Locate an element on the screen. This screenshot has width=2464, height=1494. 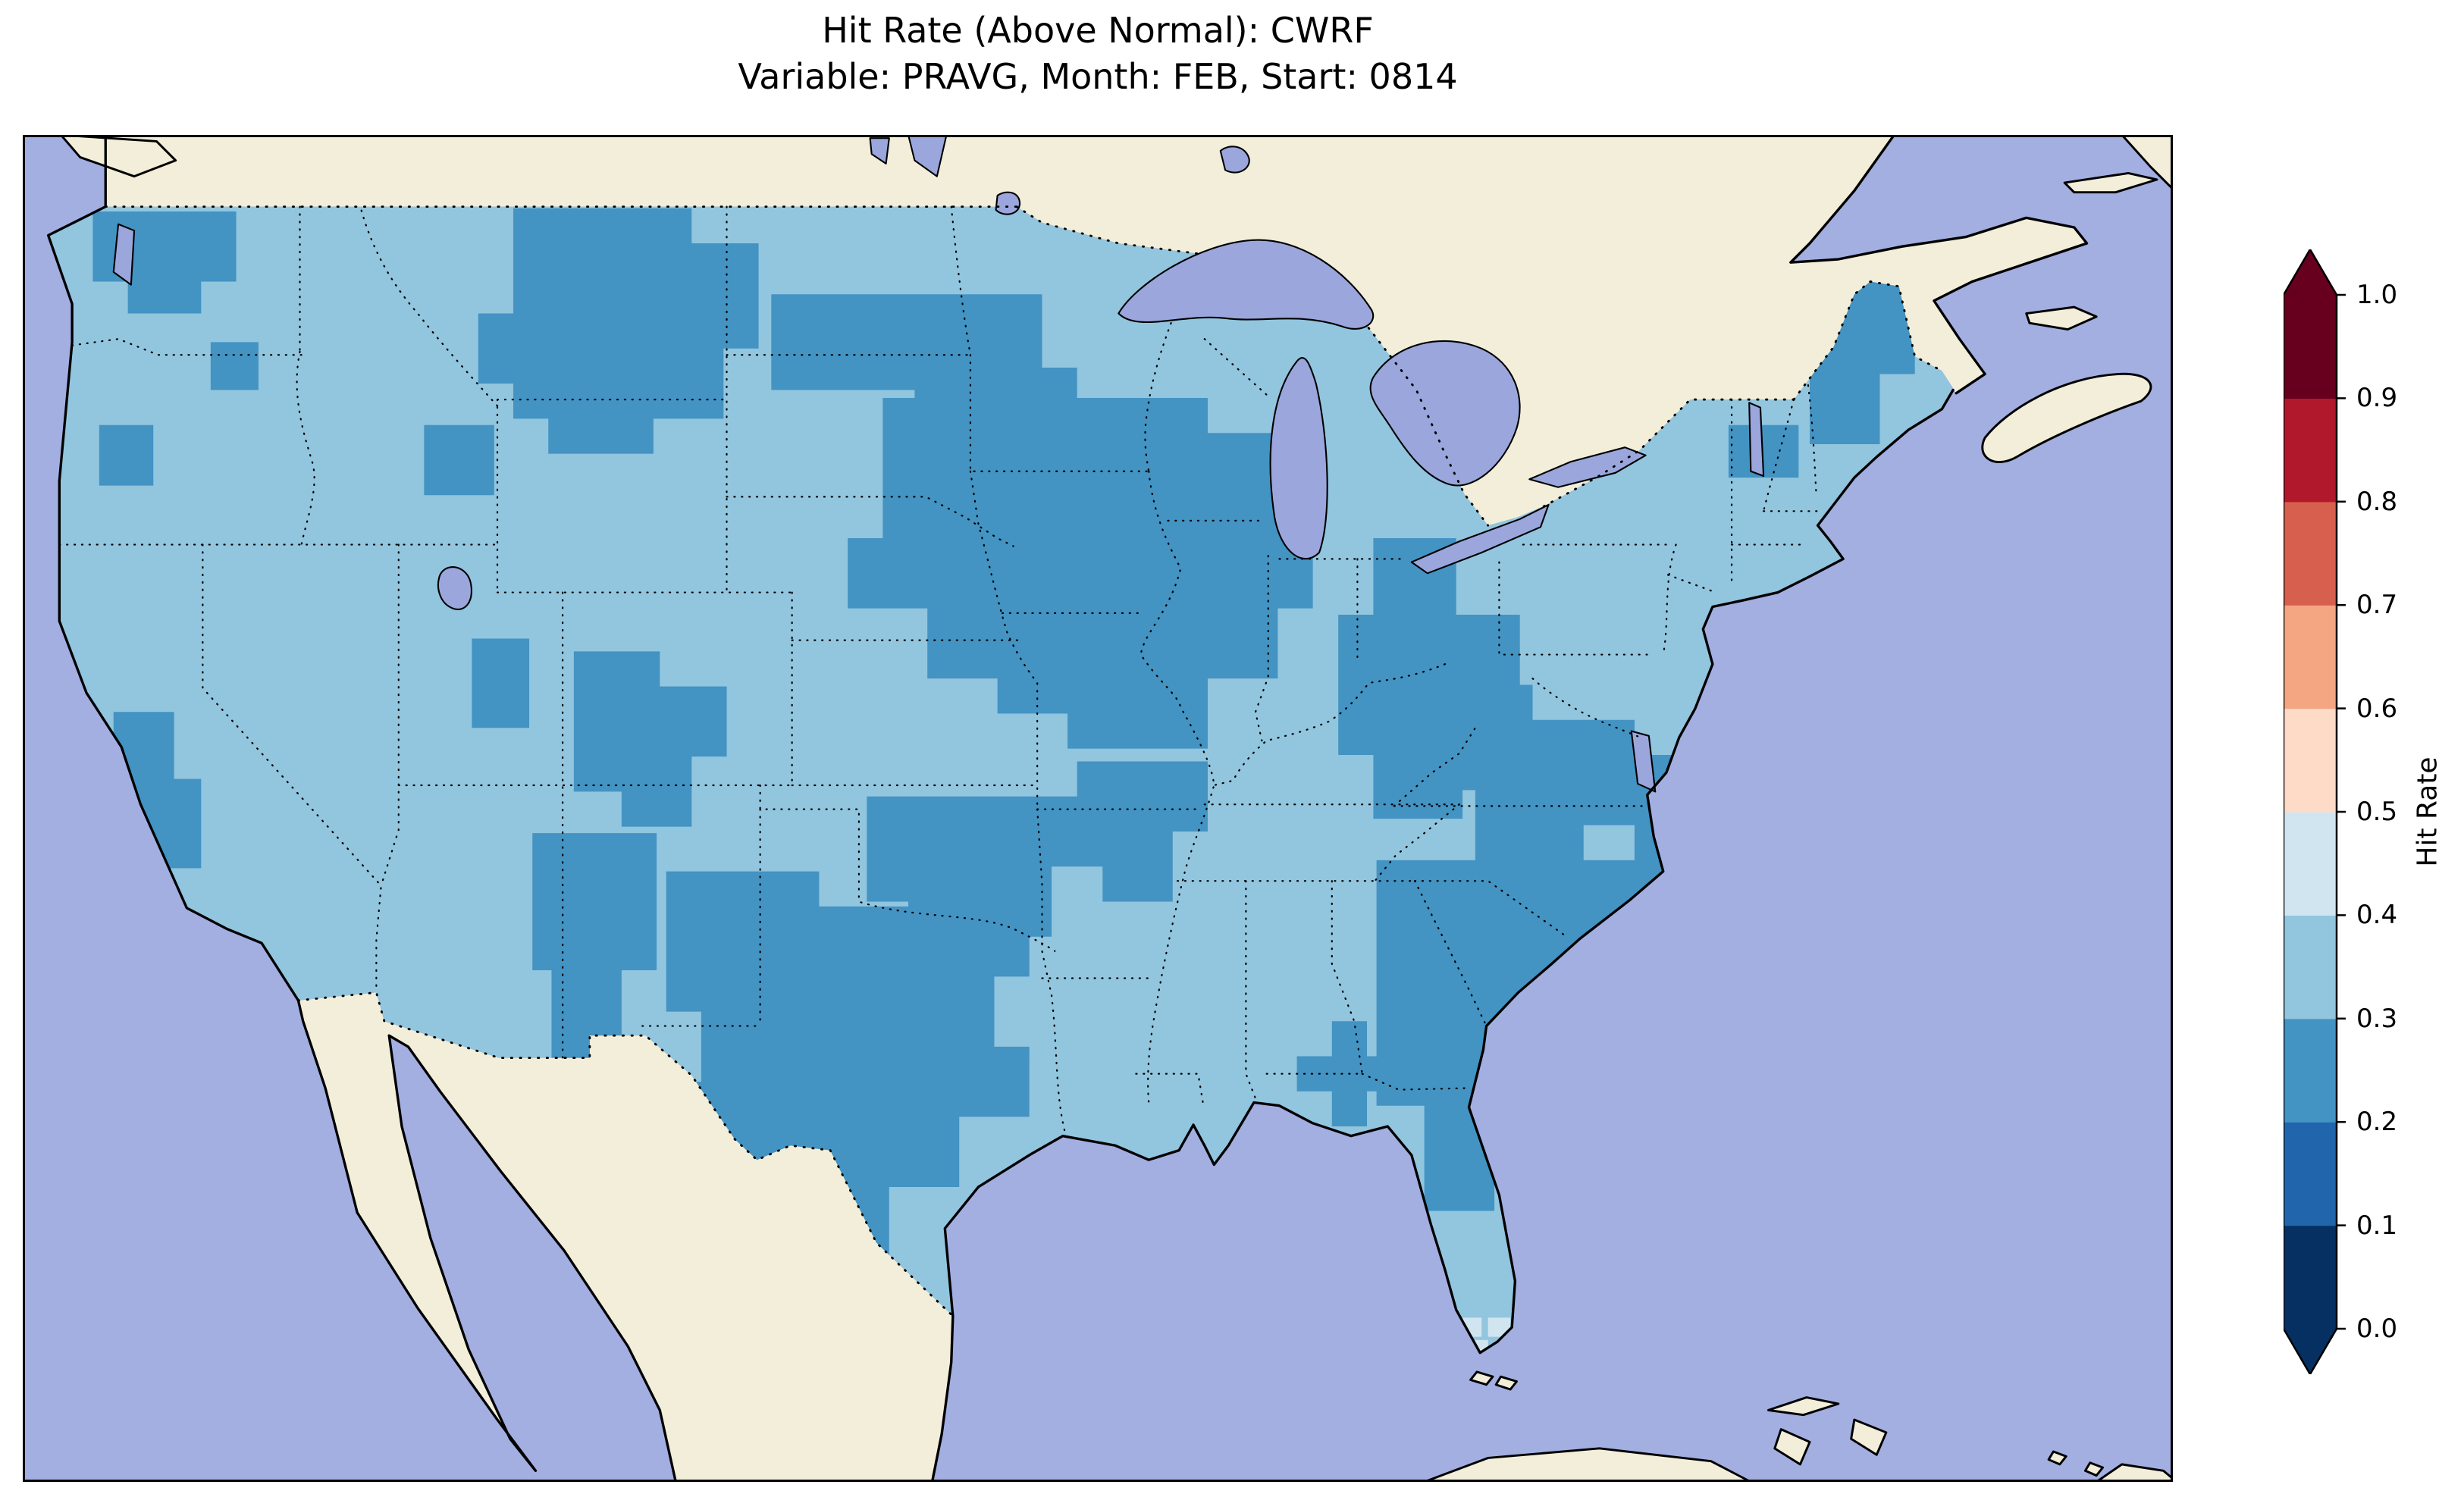
colorbar-tick-label: 0.7 is located at coordinates (2377, 605).